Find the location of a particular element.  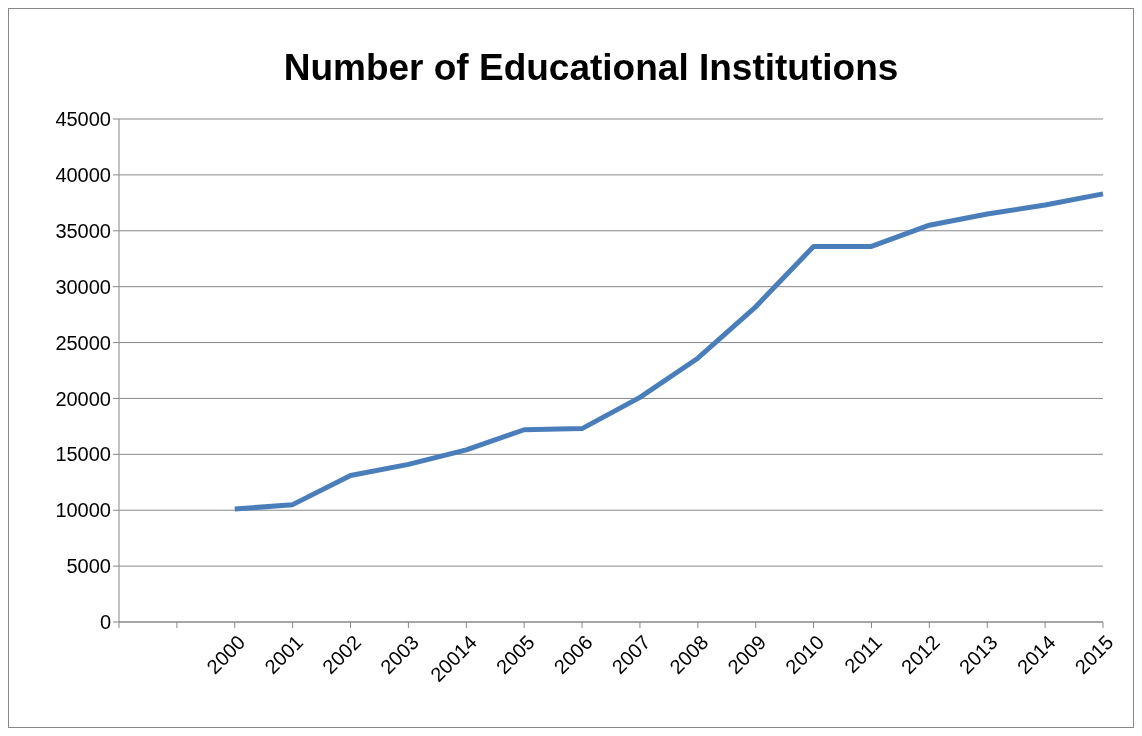

y-tick-label: 35000 is located at coordinates (83, 230).